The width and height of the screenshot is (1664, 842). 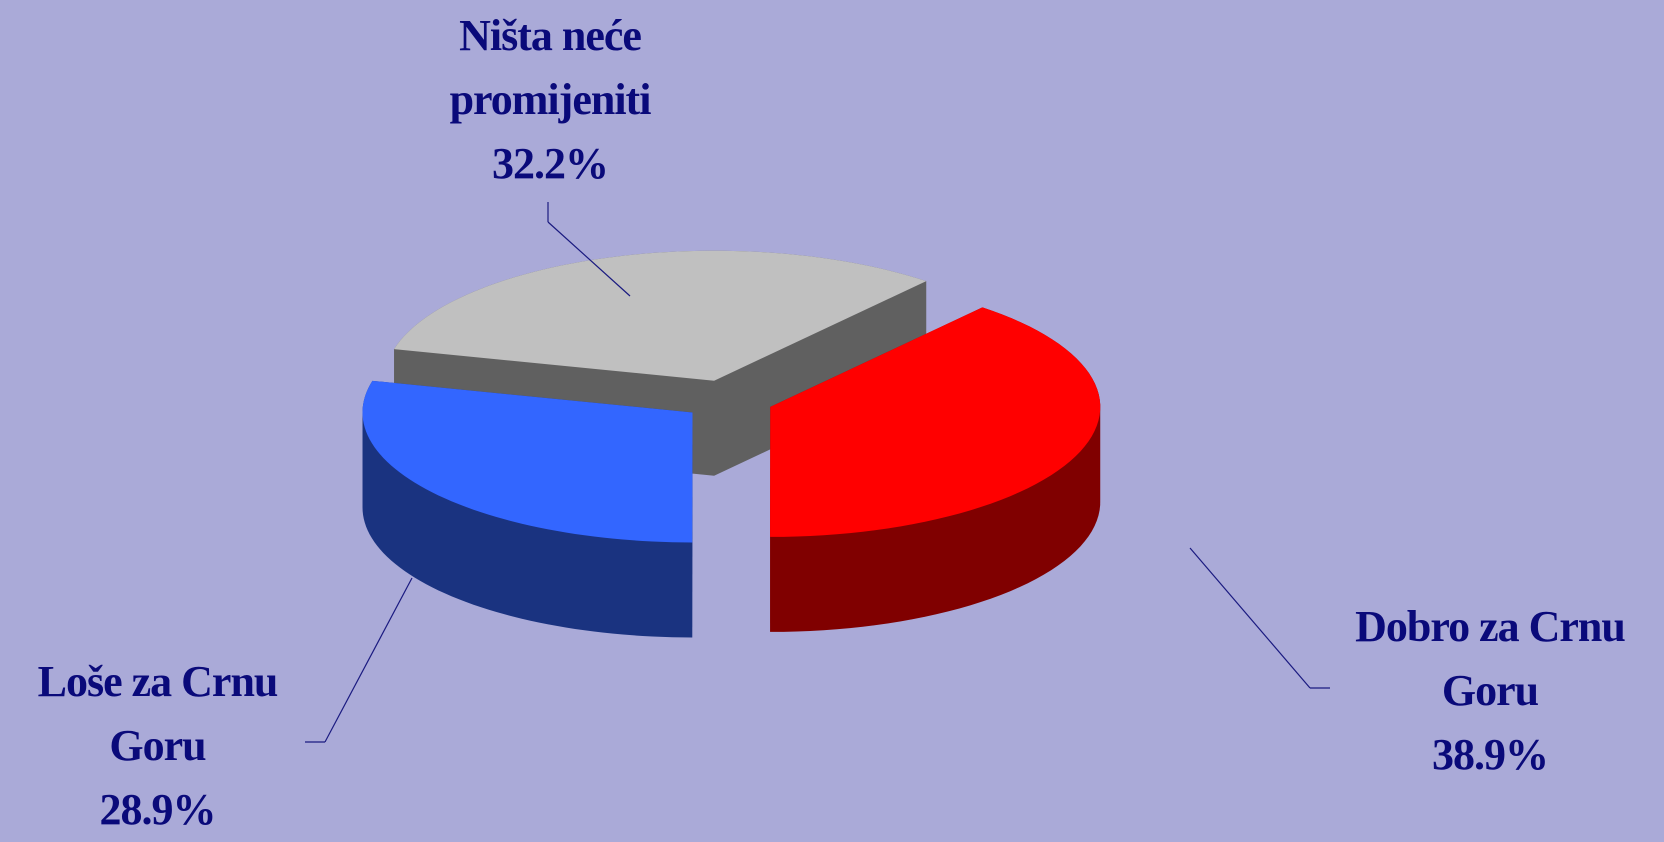 What do you see at coordinates (1490, 658) in the screenshot?
I see `category-label: Dobro za Crnu Goru` at bounding box center [1490, 658].